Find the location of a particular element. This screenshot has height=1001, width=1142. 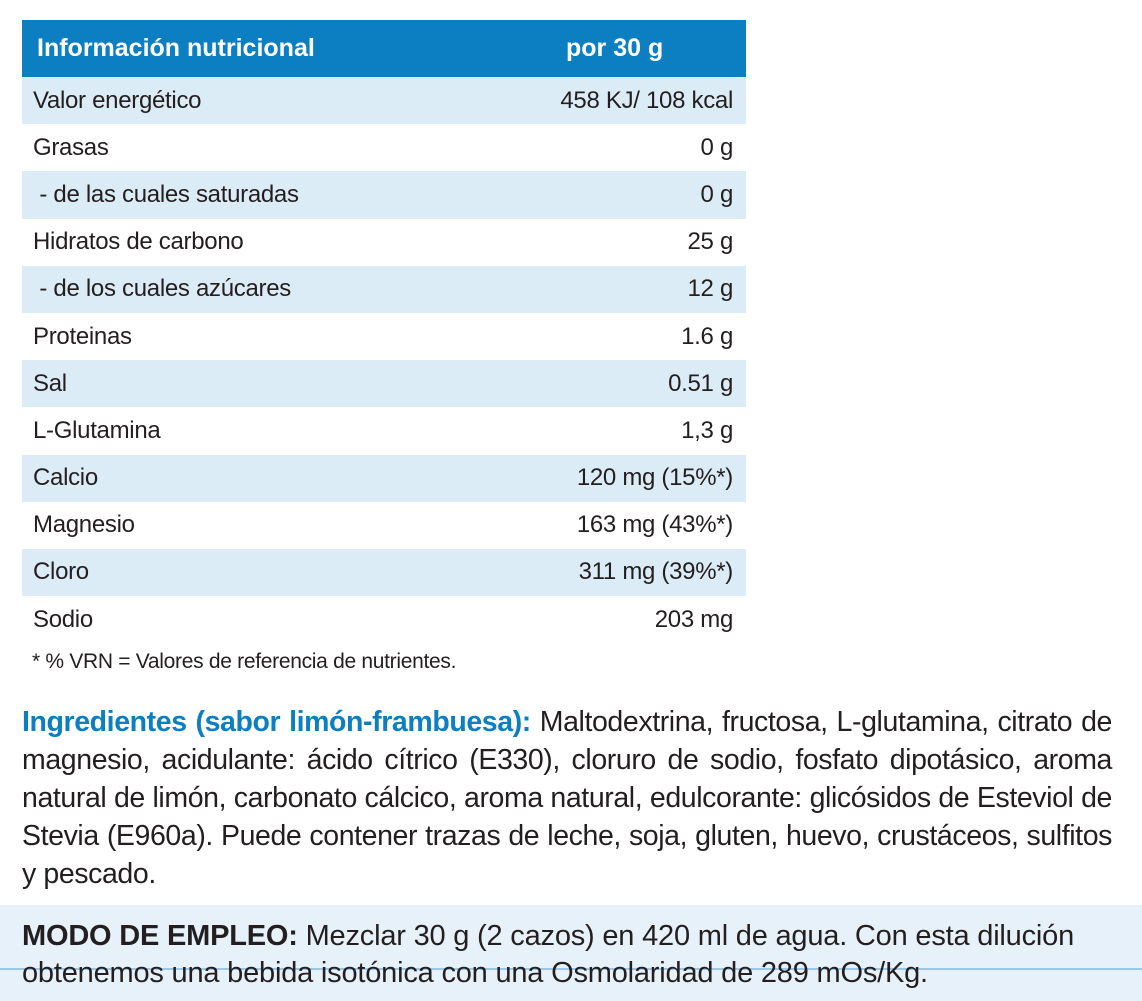

row-value: 12 g is located at coordinates (710, 289).